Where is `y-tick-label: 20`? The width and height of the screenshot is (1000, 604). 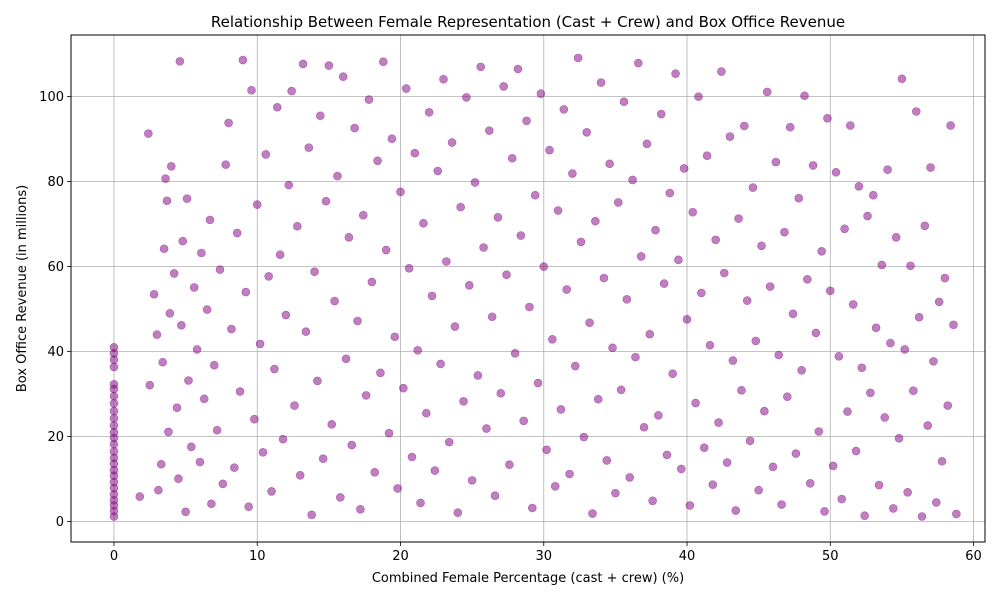 y-tick-label: 20 is located at coordinates (55, 437).